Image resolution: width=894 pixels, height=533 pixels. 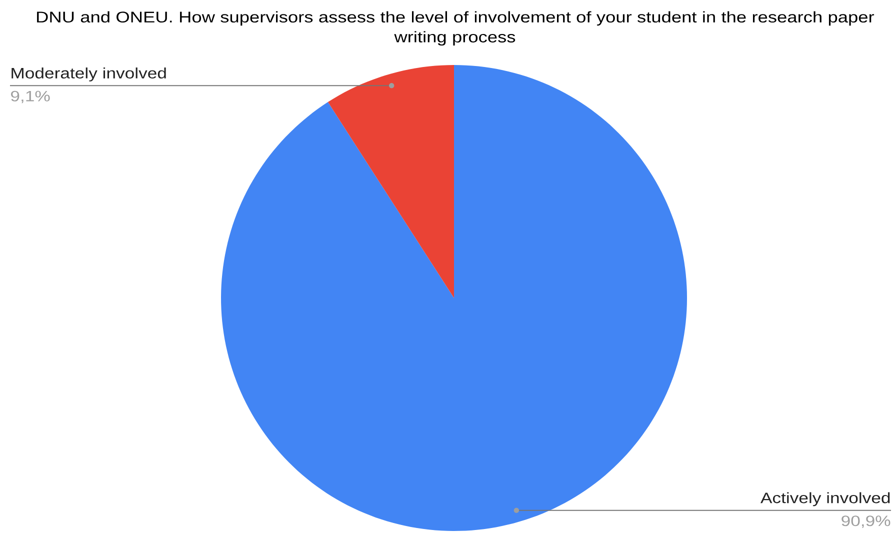 What do you see at coordinates (455, 28) in the screenshot?
I see `chart-title: DNU and ONEU. How supervisors assess the level of involvement of your student in the research paper writing process` at bounding box center [455, 28].